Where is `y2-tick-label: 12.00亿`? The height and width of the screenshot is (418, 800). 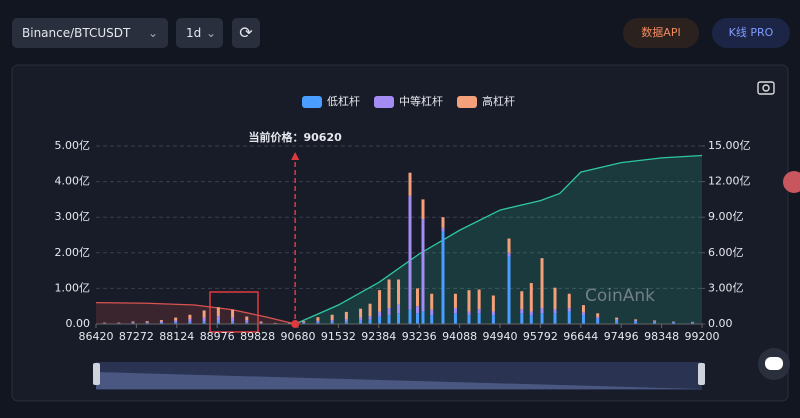 y2-tick-label: 12.00亿 is located at coordinates (729, 181).